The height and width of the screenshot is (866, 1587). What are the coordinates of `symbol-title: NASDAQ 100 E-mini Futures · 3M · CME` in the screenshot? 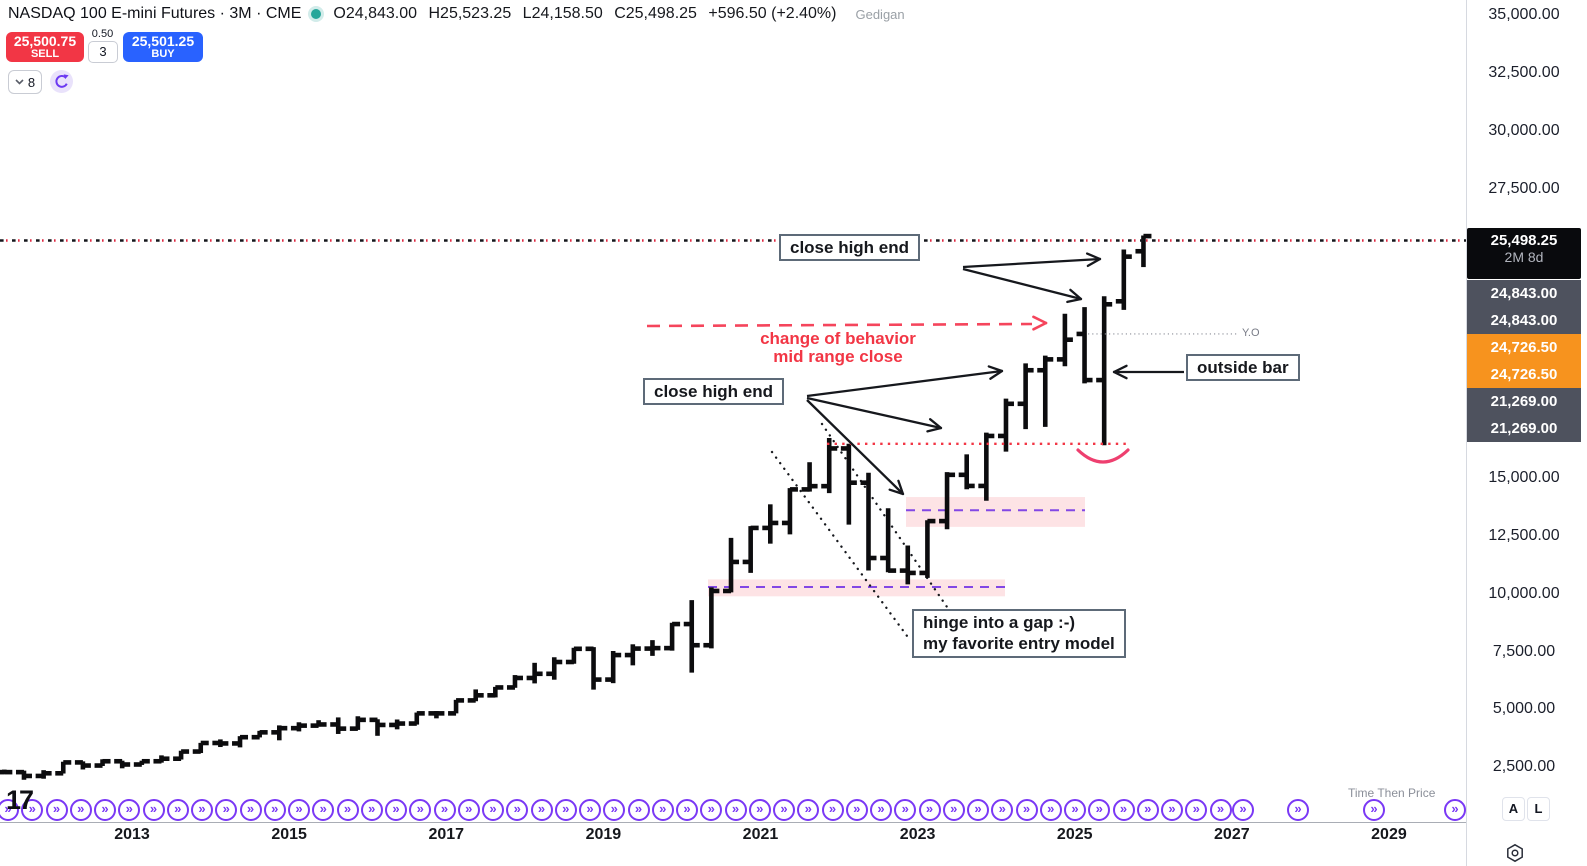 It's located at (155, 13).